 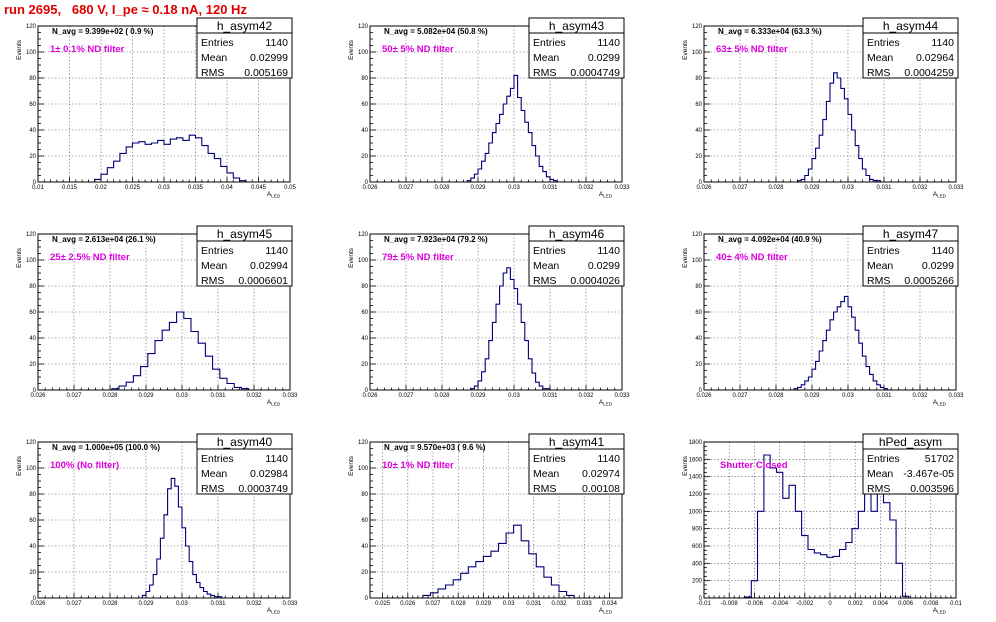 What do you see at coordinates (604, 58) in the screenshot?
I see `stats-mean-value: 0.0299` at bounding box center [604, 58].